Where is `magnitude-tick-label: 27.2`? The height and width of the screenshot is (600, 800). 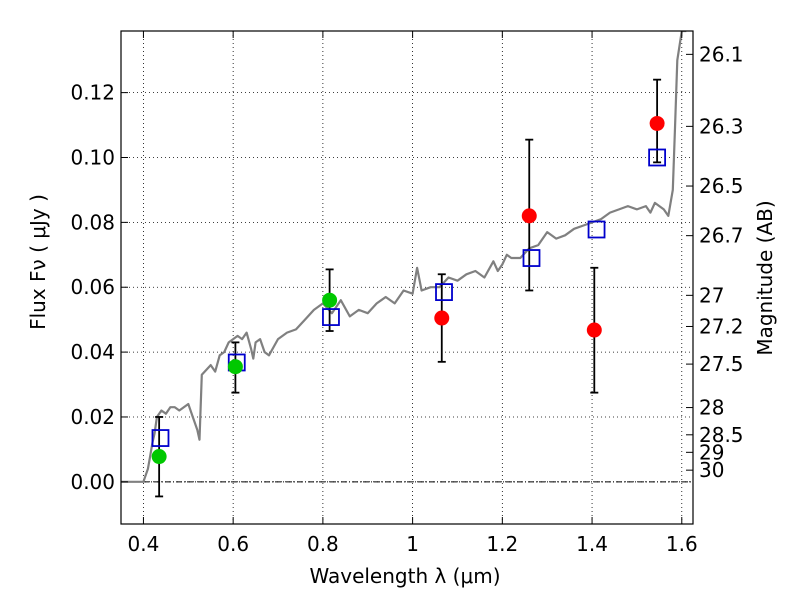 magnitude-tick-label: 27.2 is located at coordinates (721, 326).